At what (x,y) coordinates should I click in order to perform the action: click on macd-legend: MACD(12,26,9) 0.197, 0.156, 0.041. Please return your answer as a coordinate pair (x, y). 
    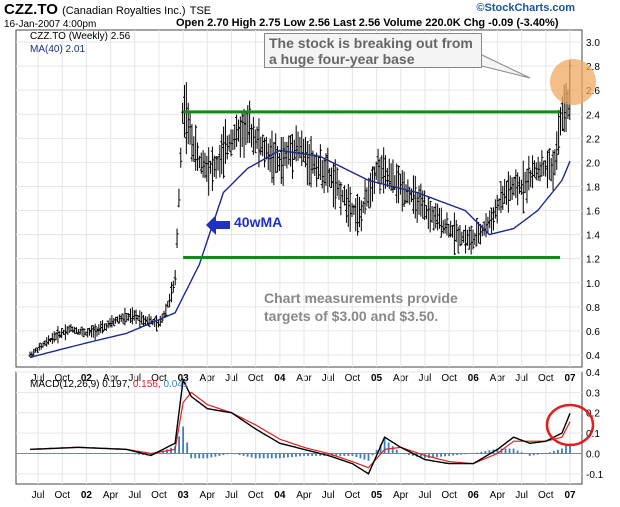
    Looking at the image, I should click on (109, 384).